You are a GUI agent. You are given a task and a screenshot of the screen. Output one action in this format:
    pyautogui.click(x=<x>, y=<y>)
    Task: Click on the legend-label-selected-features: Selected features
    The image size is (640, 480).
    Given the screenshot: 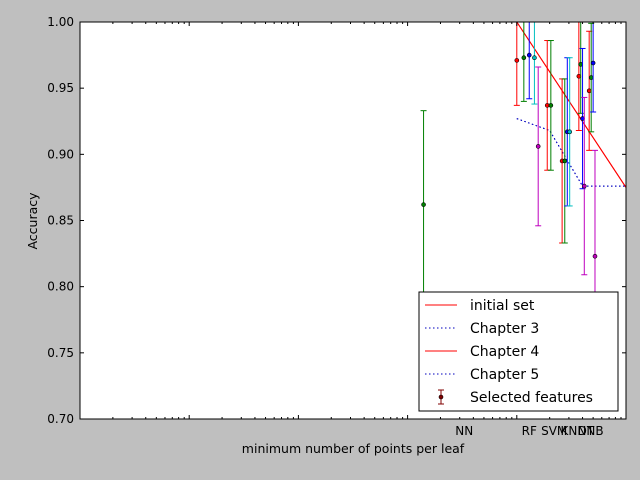 What is the action you would take?
    pyautogui.click(x=531, y=398)
    